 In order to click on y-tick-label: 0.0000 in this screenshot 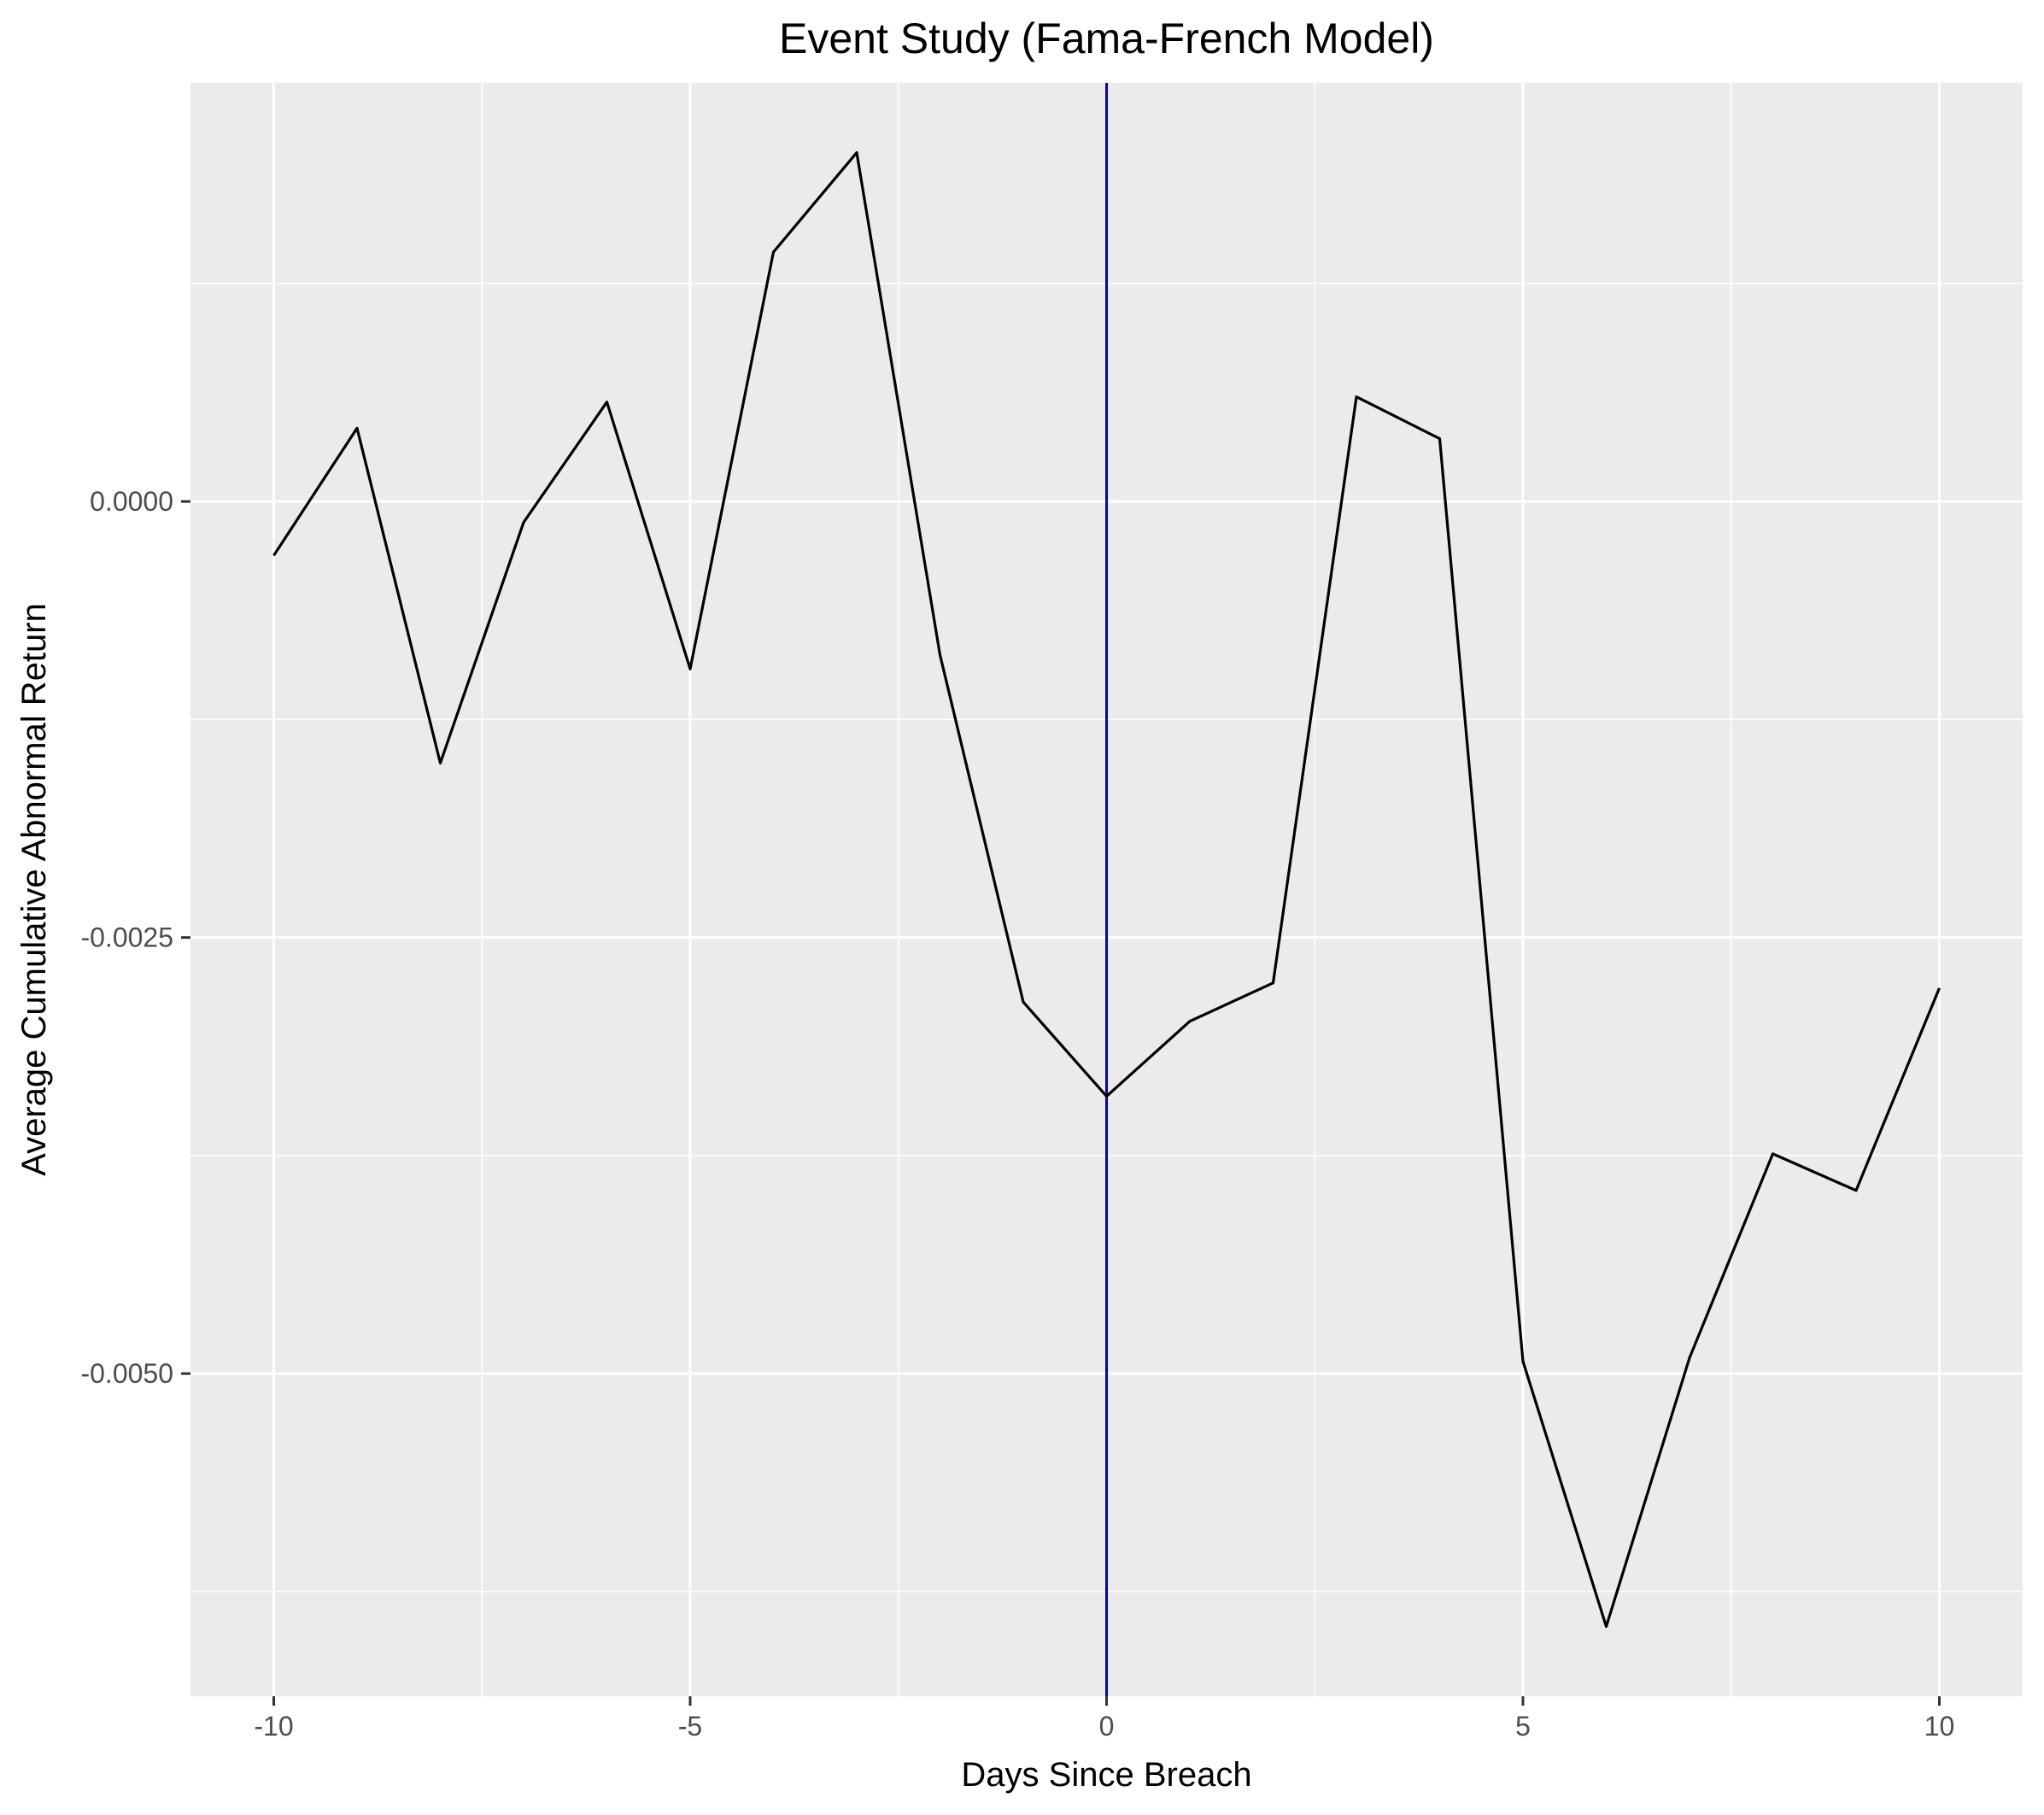, I will do `click(131, 501)`.